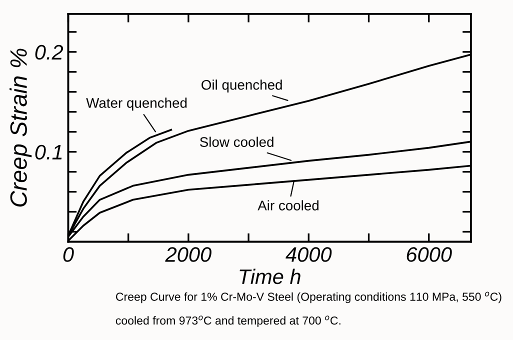 The width and height of the screenshot is (513, 340). What do you see at coordinates (136, 104) in the screenshot?
I see `annotation: Water quenched` at bounding box center [136, 104].